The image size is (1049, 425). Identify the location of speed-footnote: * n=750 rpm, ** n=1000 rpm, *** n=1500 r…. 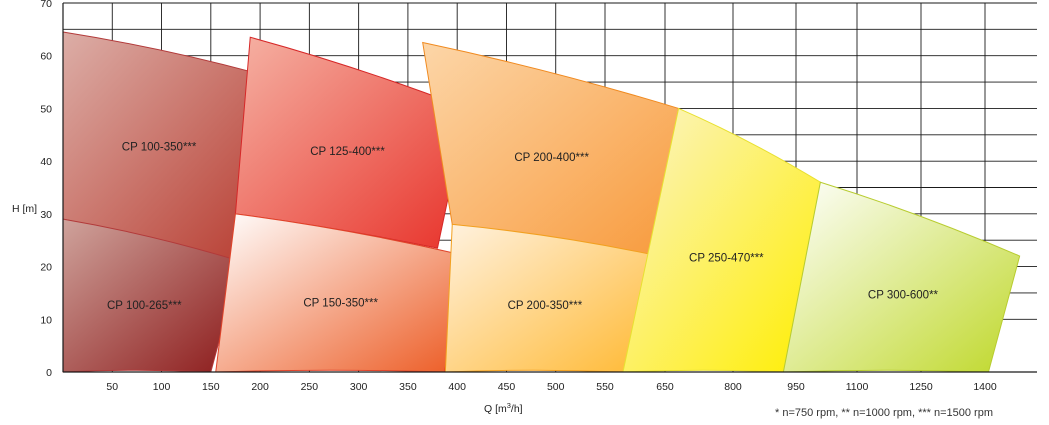
(884, 413).